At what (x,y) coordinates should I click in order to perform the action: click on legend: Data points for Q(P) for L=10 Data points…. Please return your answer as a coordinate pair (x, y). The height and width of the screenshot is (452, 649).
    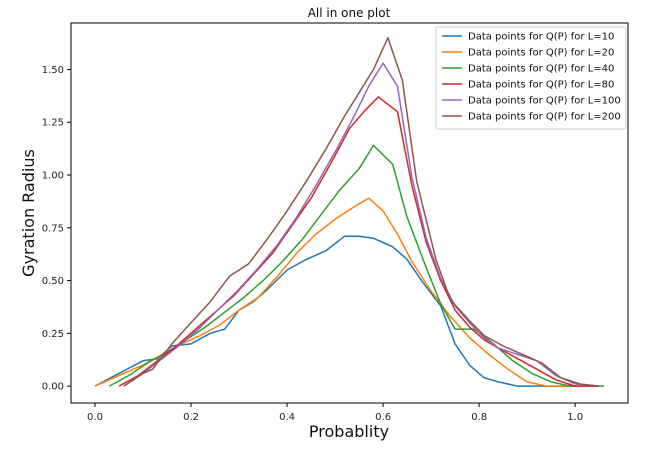
    Looking at the image, I should click on (531, 78).